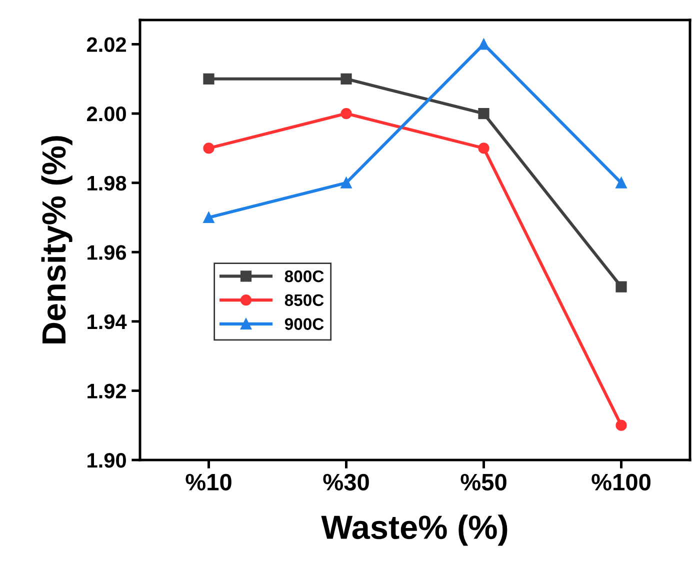  Describe the element at coordinates (414, 530) in the screenshot. I see `x-axis-title: Waste% (%)` at that location.